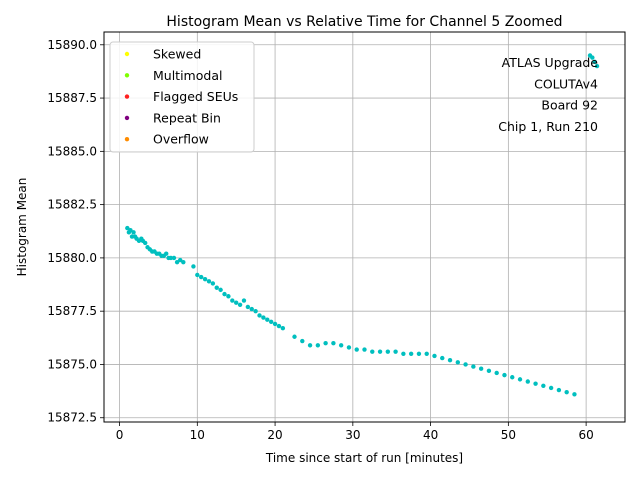  What do you see at coordinates (548, 126) in the screenshot?
I see `annotation-line: Chip 1, Run 210` at bounding box center [548, 126].